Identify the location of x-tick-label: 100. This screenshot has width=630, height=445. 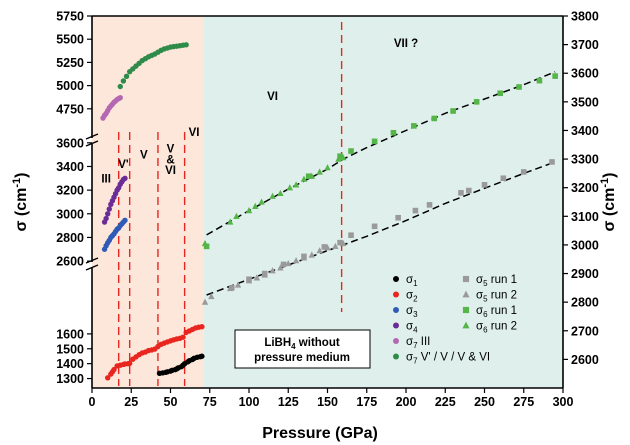
(249, 402).